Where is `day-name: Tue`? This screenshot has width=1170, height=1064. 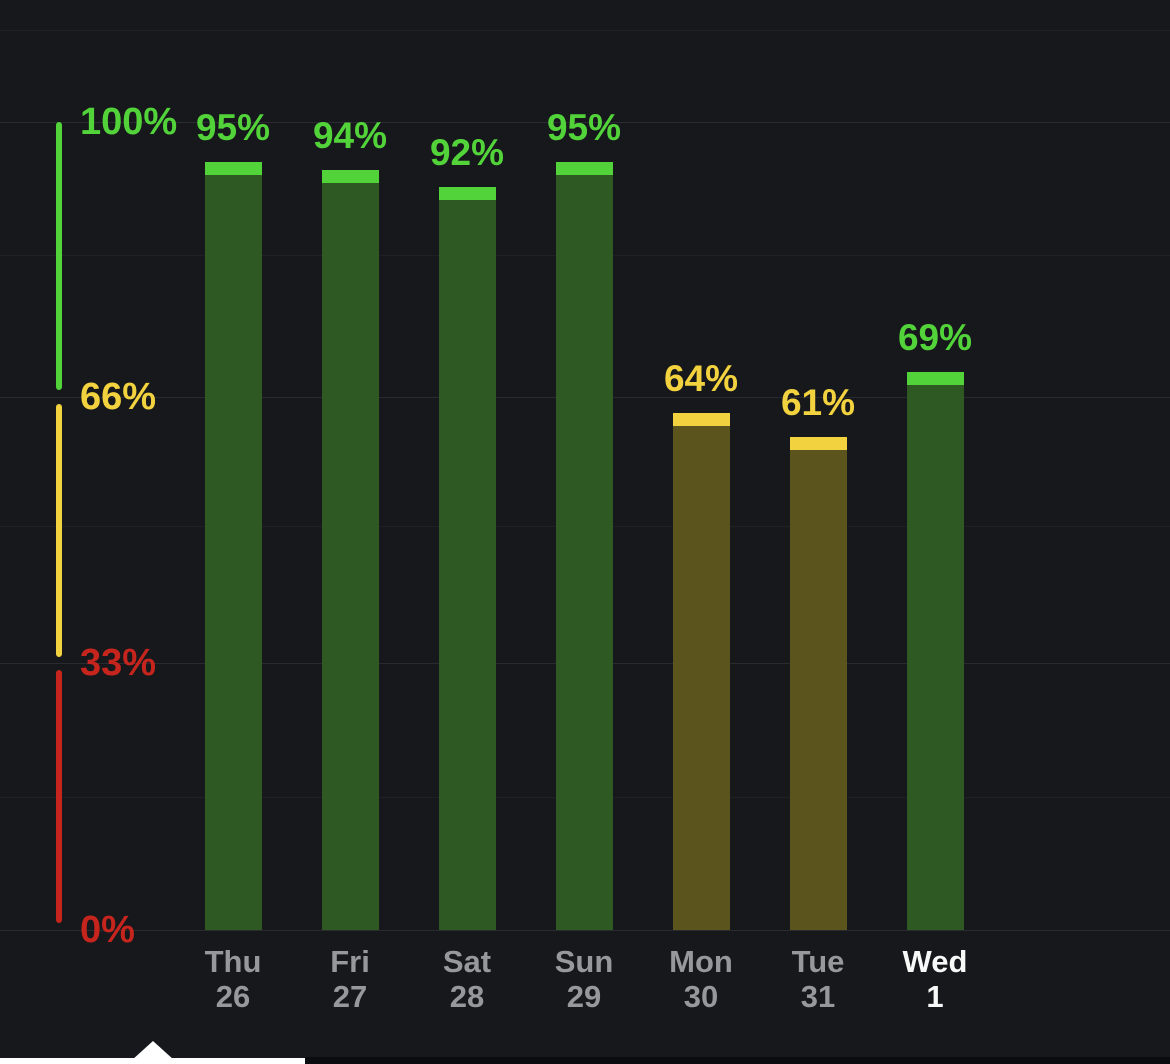
day-name: Tue is located at coordinates (818, 961).